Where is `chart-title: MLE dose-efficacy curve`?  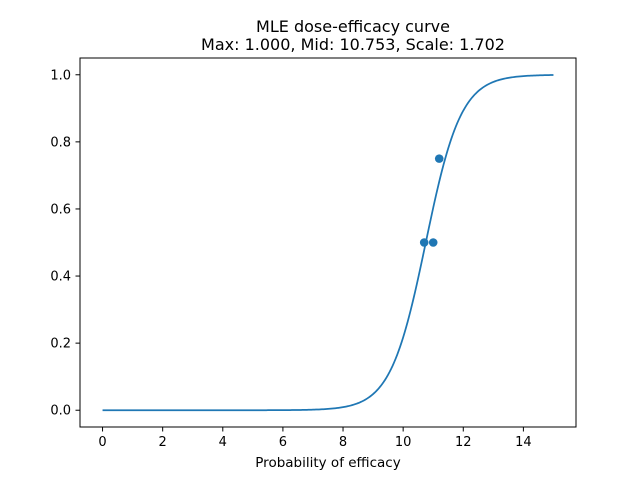
chart-title: MLE dose-efficacy curve is located at coordinates (353, 26).